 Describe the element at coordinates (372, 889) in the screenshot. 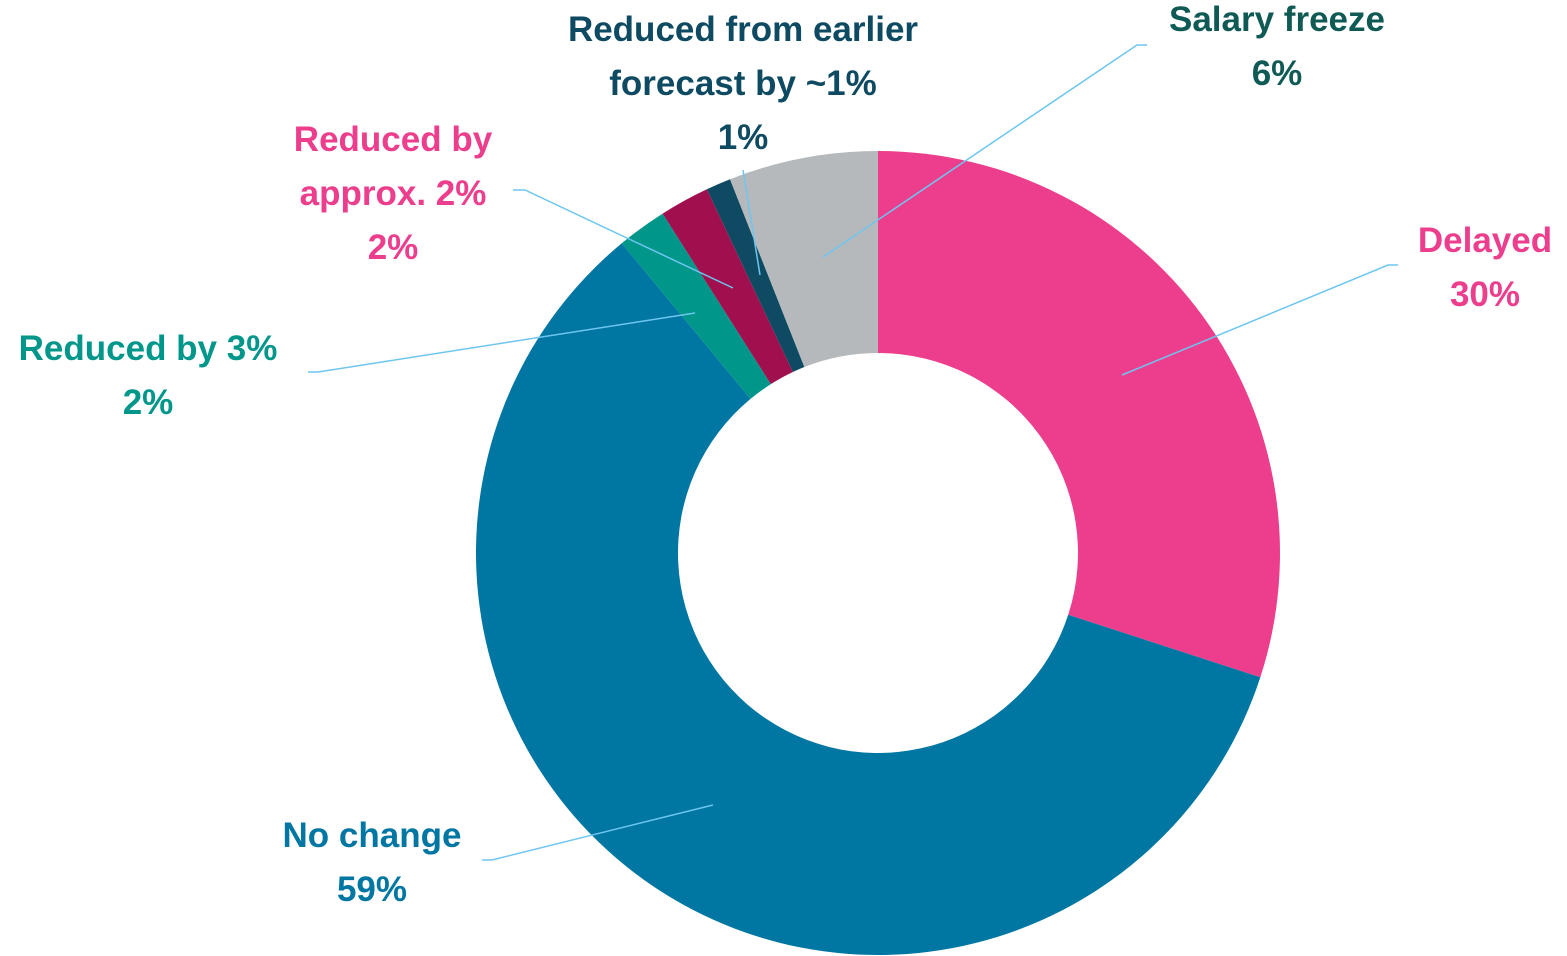

I see `value-label: 59%` at that location.